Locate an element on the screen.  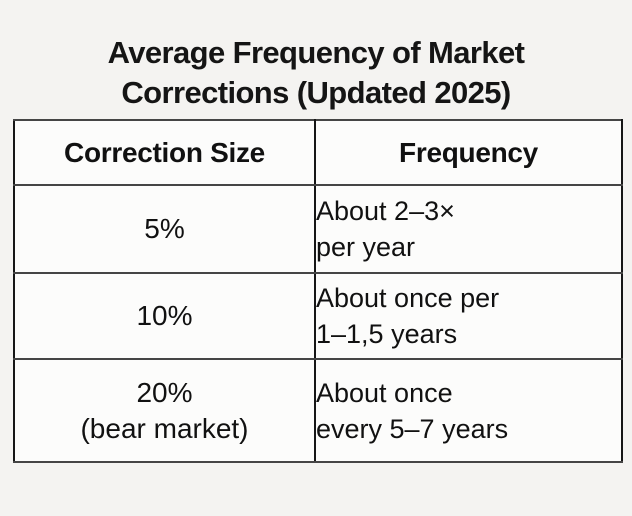
cell-line: About once is located at coordinates (384, 392).